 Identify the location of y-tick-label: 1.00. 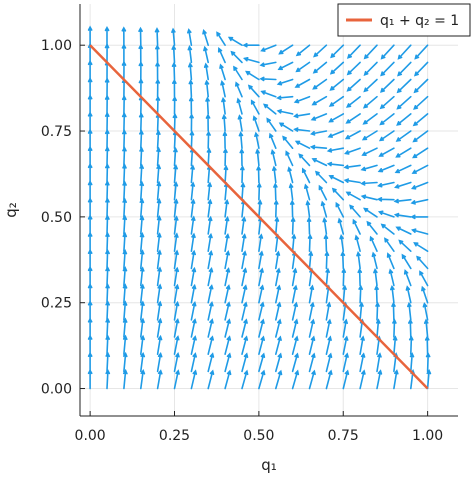
(56, 46).